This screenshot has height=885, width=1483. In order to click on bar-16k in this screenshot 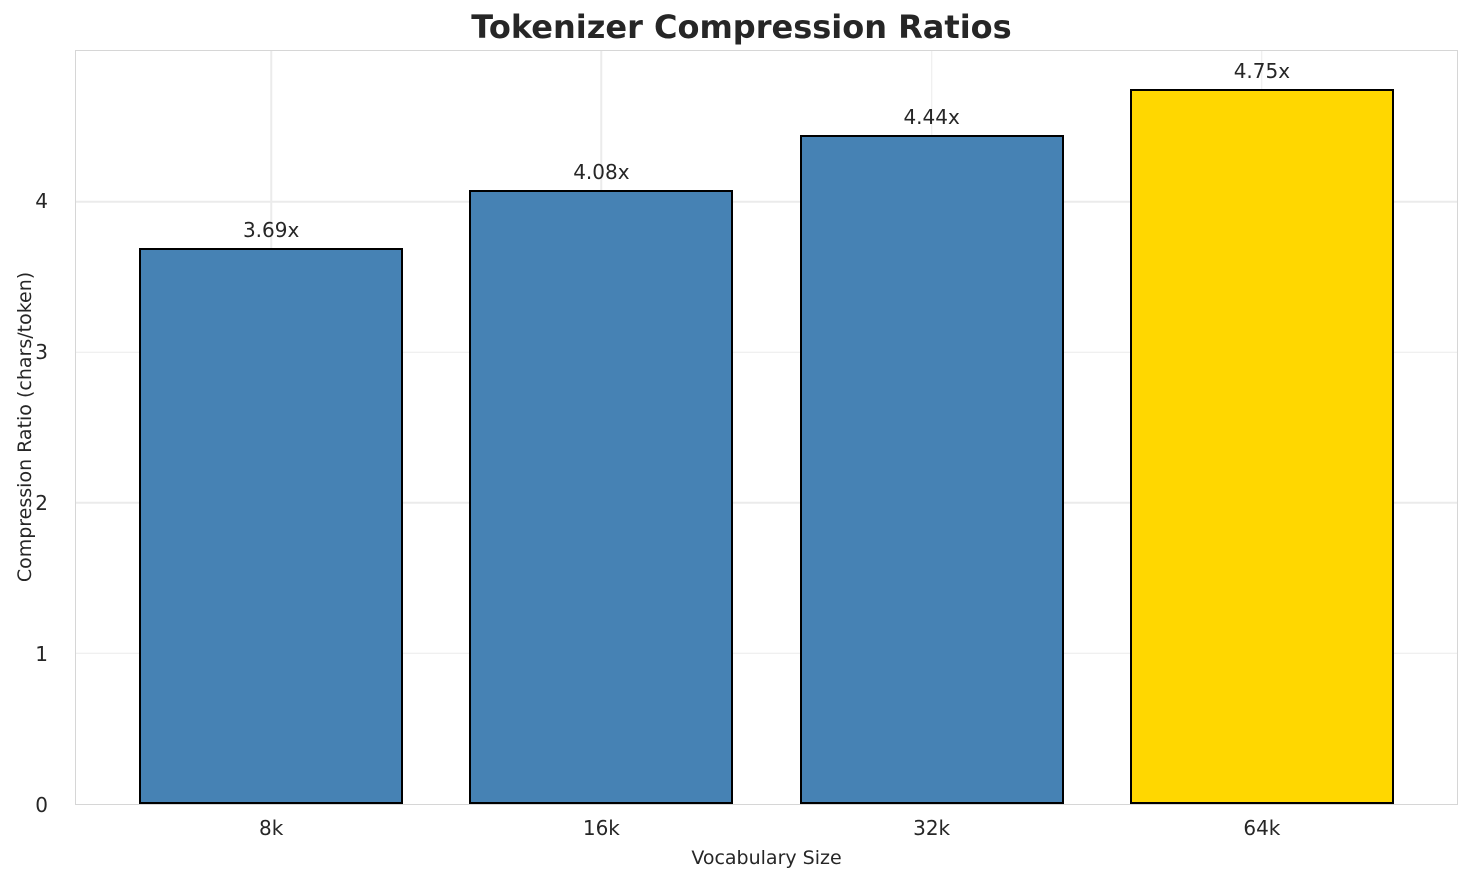, I will do `click(601, 496)`.